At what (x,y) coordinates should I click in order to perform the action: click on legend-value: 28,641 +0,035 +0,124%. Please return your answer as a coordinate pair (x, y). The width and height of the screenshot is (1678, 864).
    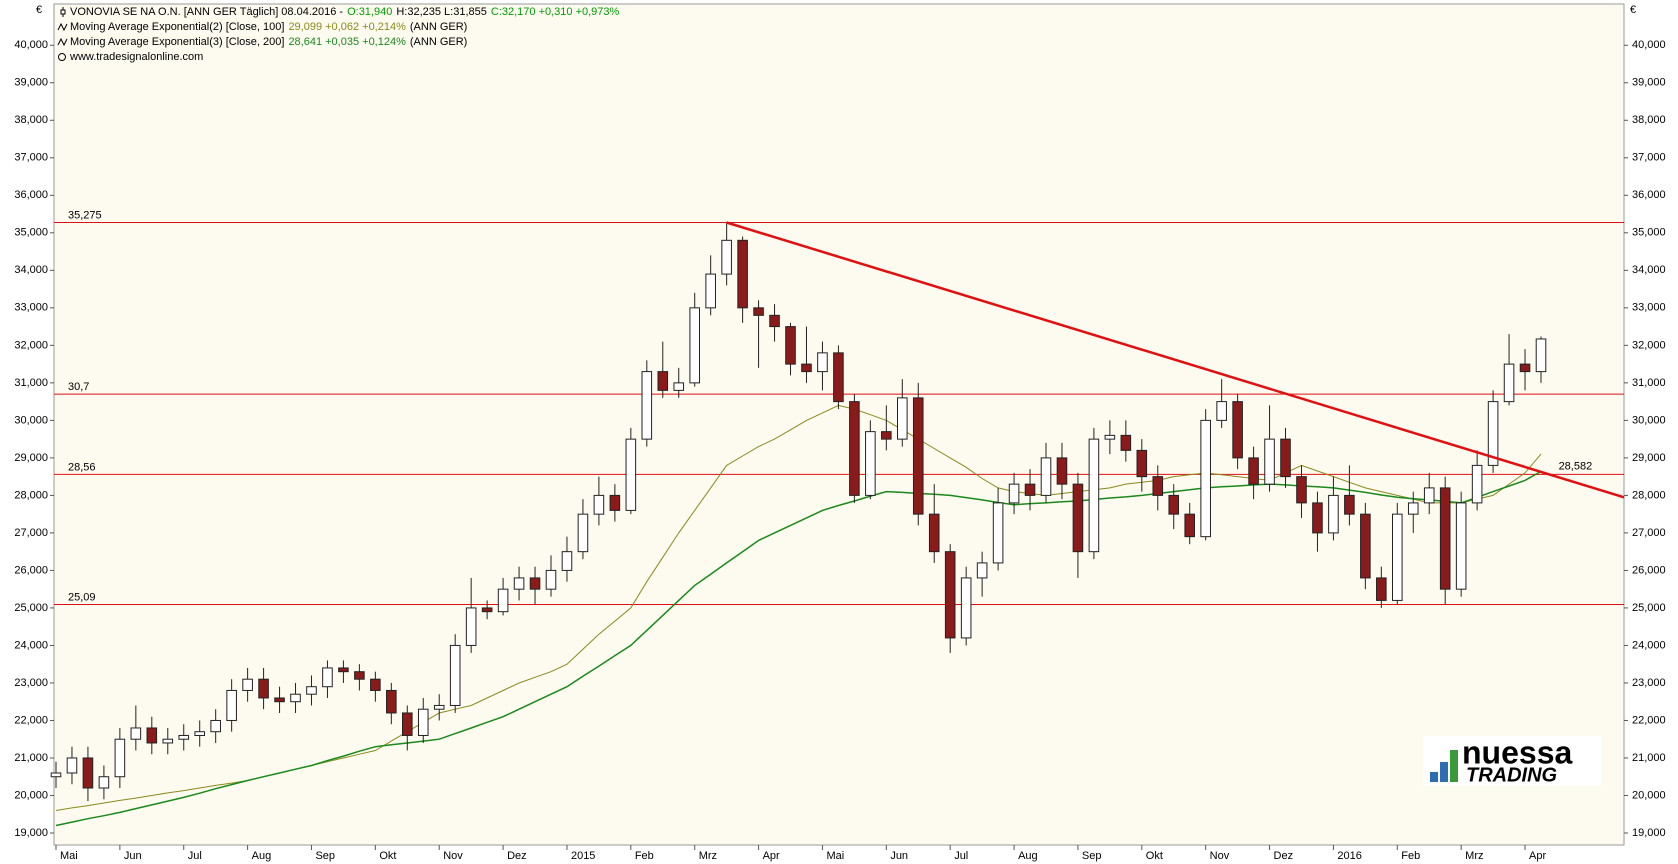
    Looking at the image, I should click on (347, 42).